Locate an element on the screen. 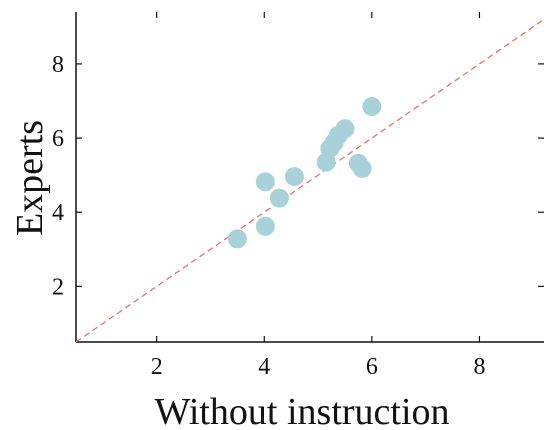 This screenshot has height=430, width=549. x-tick-label: 6 is located at coordinates (372, 367).